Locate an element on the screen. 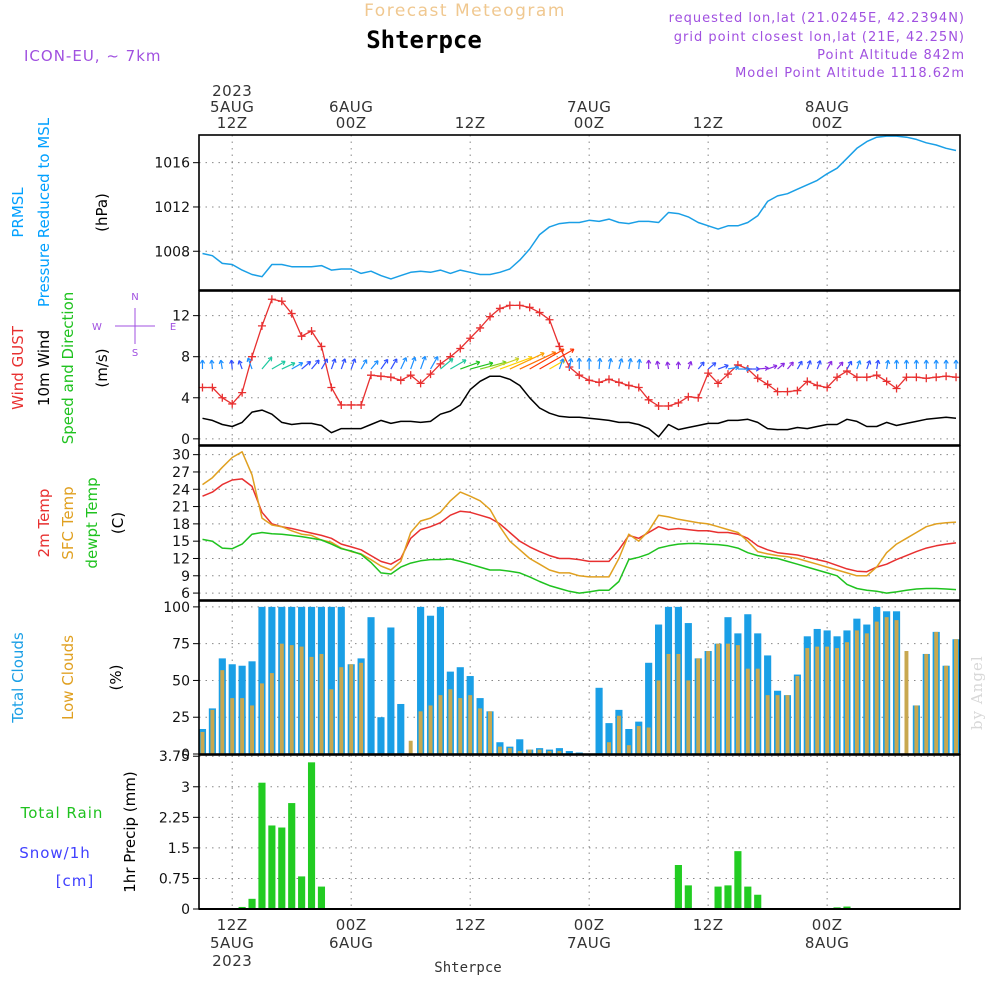 This screenshot has height=1000, width=1000. y-axis-label: 10m Wind is located at coordinates (44, 368).